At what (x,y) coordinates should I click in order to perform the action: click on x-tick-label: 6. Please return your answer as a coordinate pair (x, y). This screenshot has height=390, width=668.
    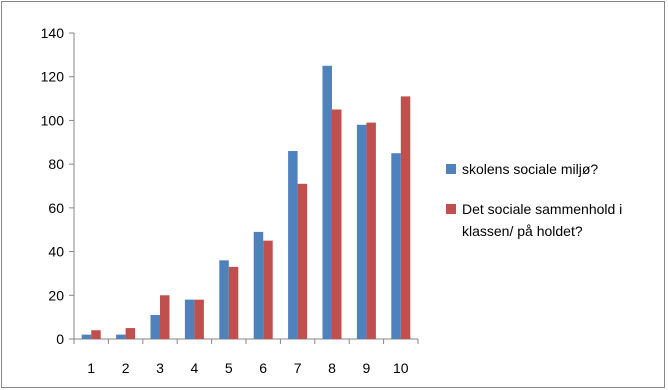
    Looking at the image, I should click on (263, 368).